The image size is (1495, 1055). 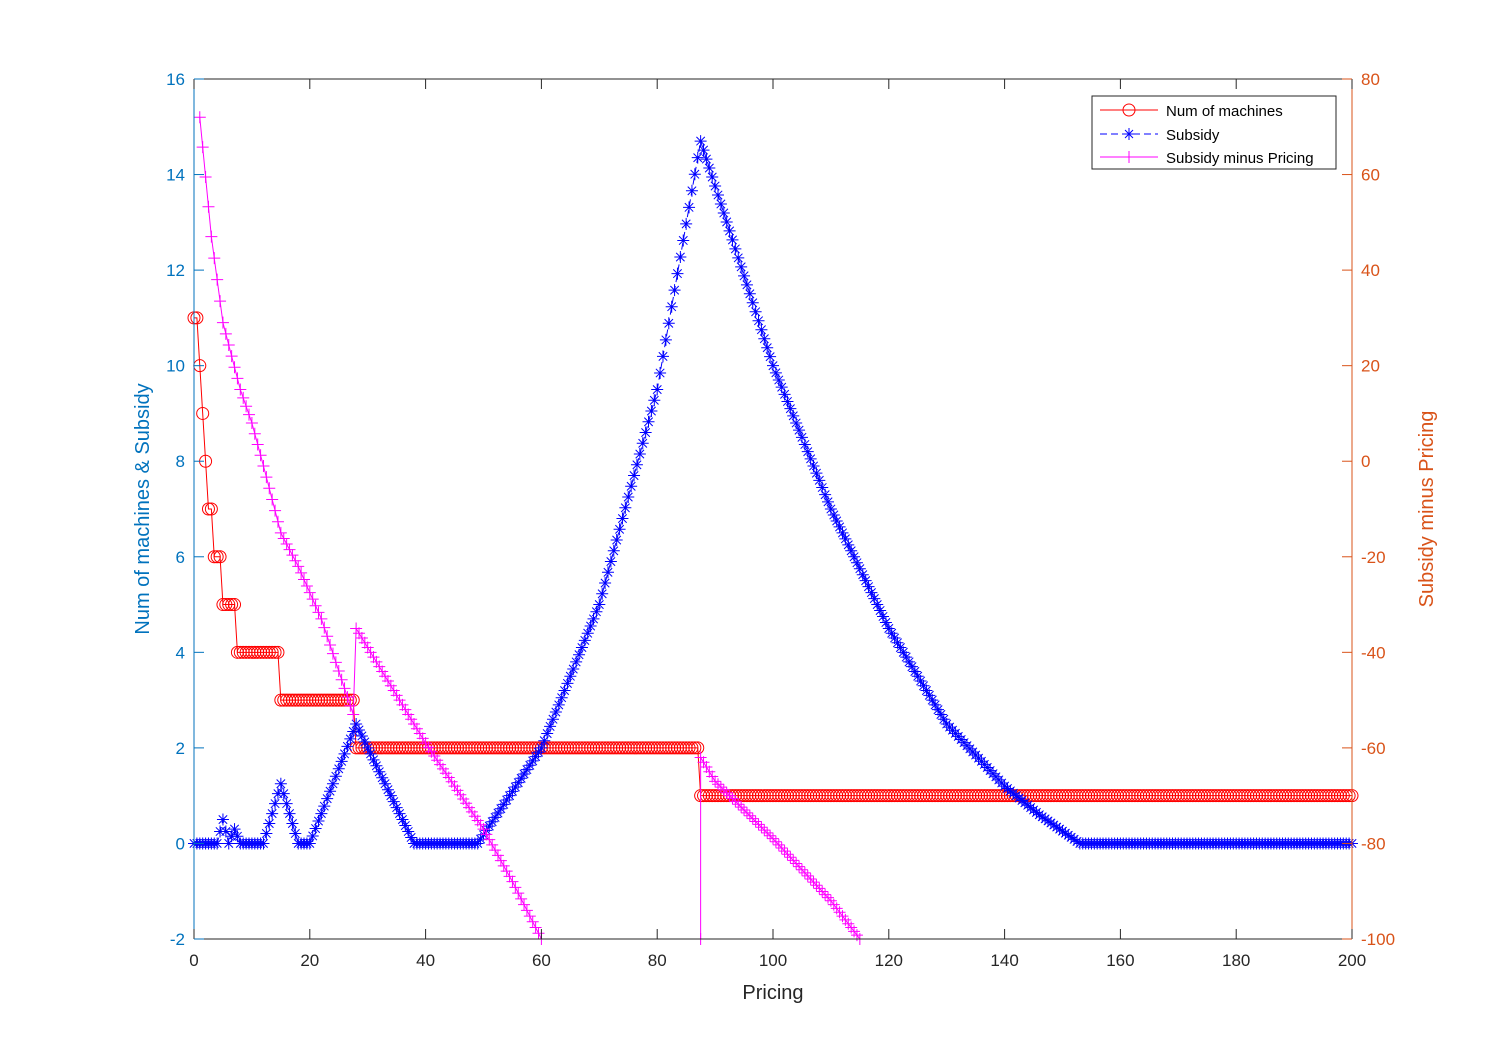 What do you see at coordinates (1370, 366) in the screenshot?
I see `y-right-tick-label-6: 20` at bounding box center [1370, 366].